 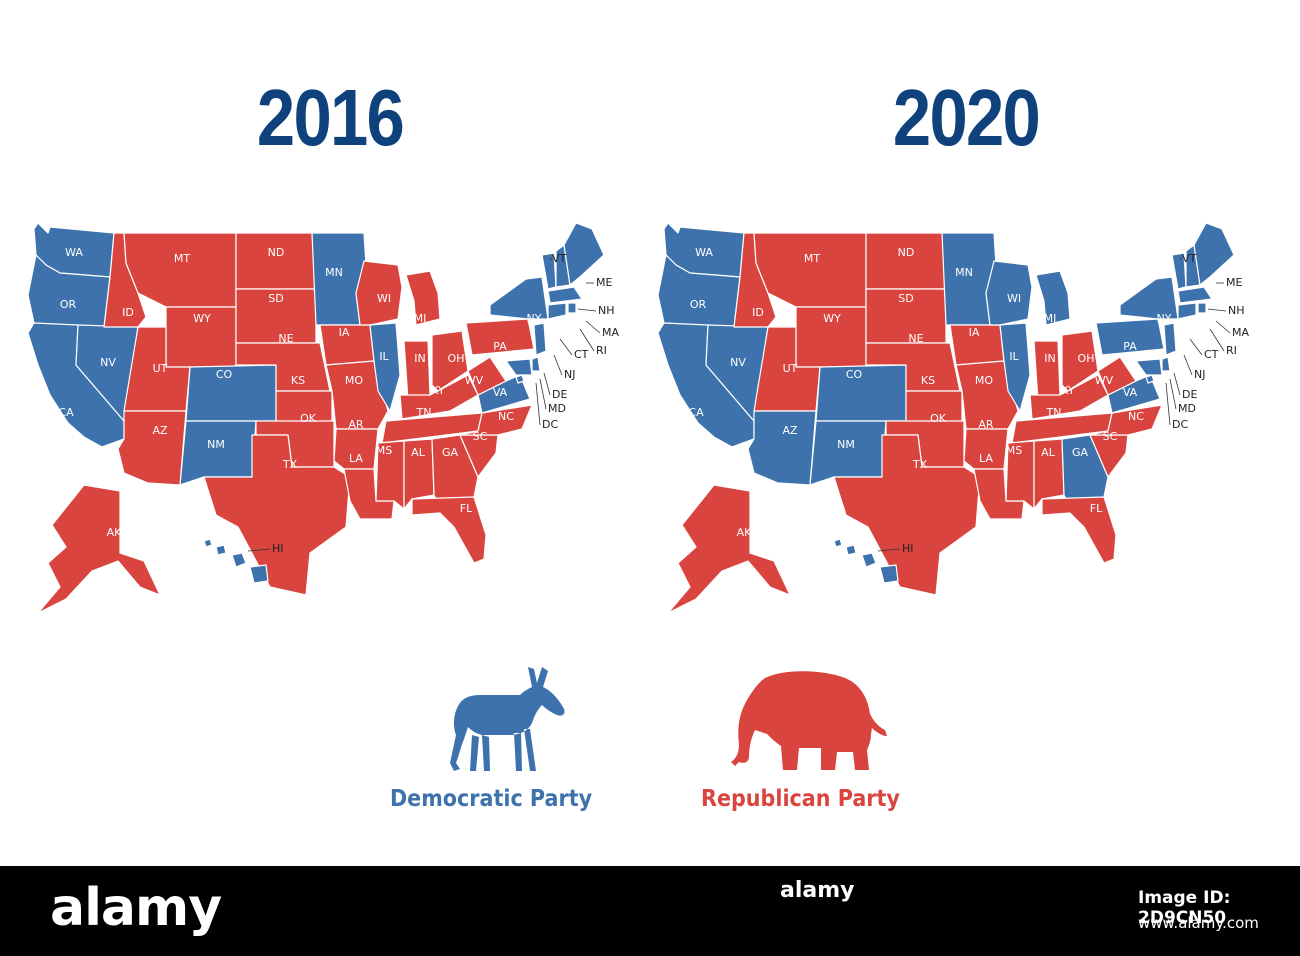 I want to click on state-label-ak: AK, so click(x=115, y=532).